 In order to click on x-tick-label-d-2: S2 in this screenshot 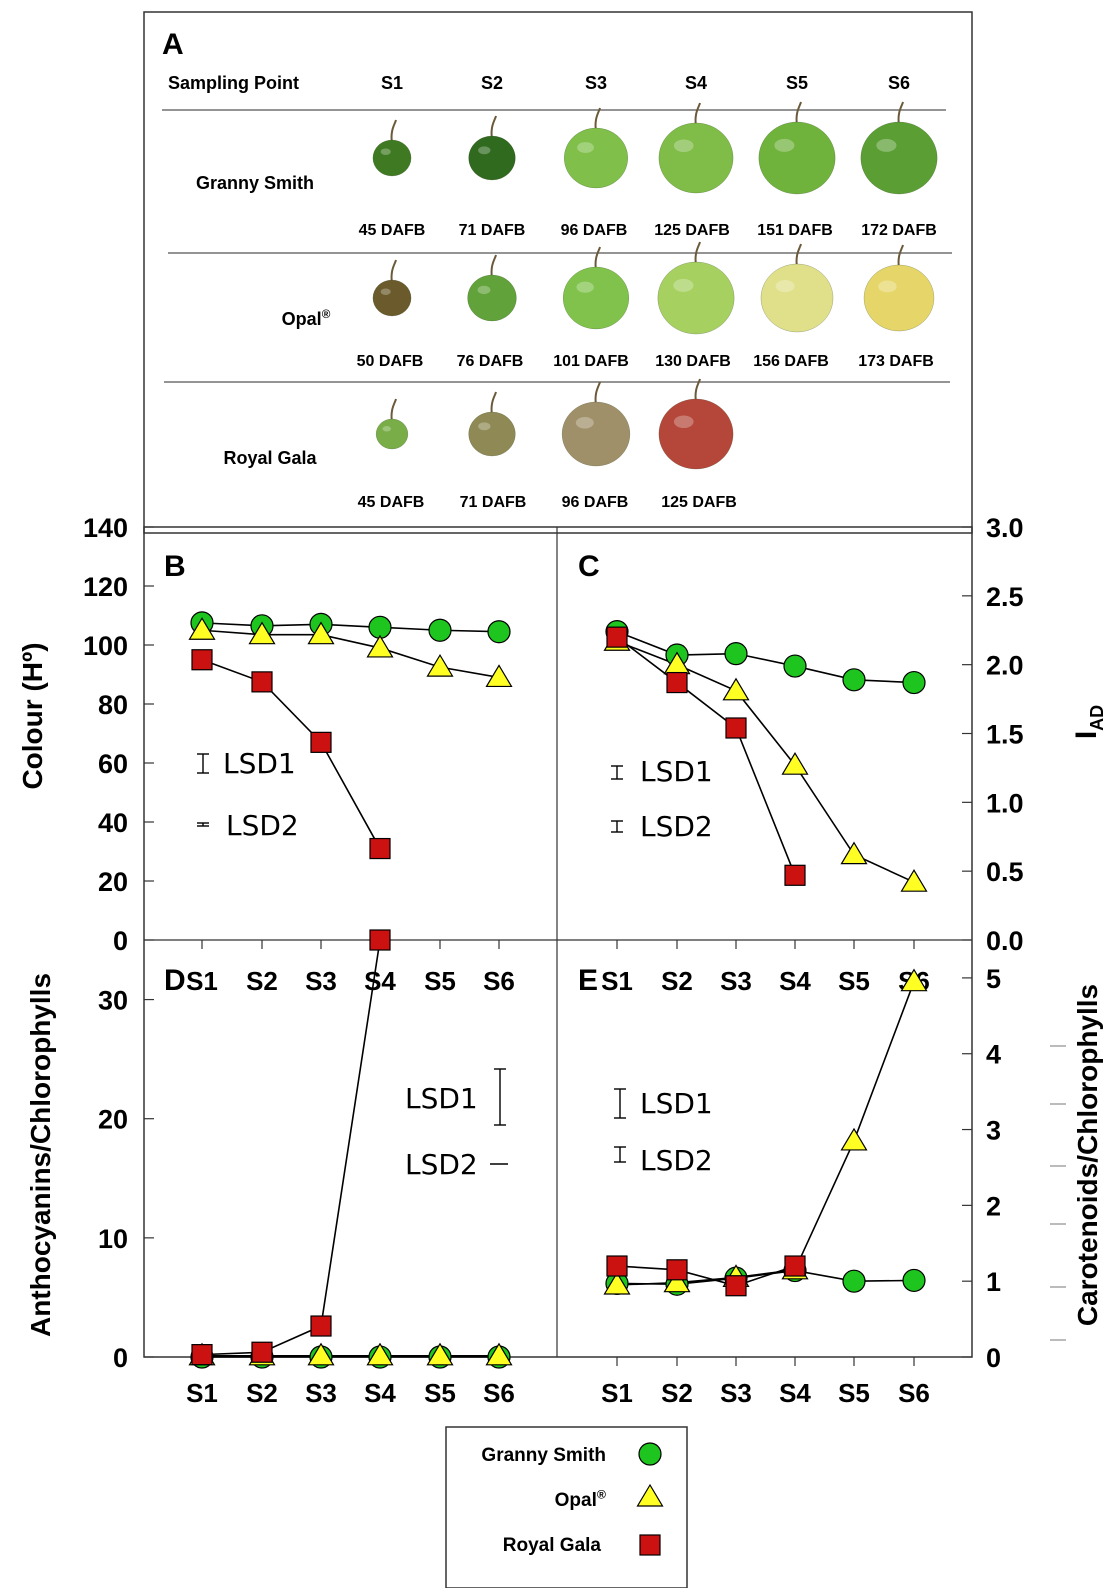, I will do `click(262, 1393)`.